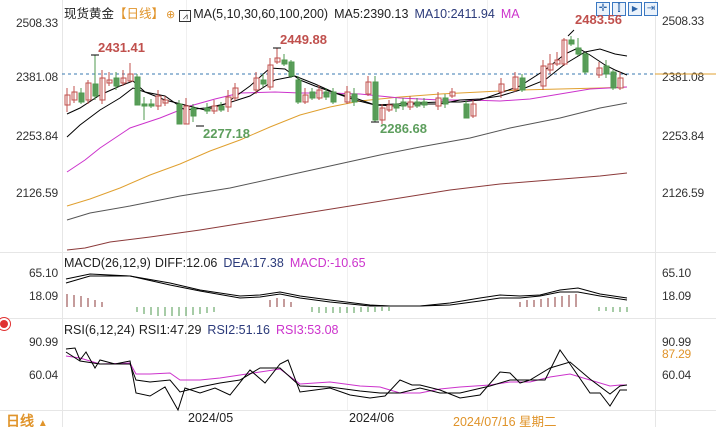  I want to click on macd-panel, so click(346, 294).